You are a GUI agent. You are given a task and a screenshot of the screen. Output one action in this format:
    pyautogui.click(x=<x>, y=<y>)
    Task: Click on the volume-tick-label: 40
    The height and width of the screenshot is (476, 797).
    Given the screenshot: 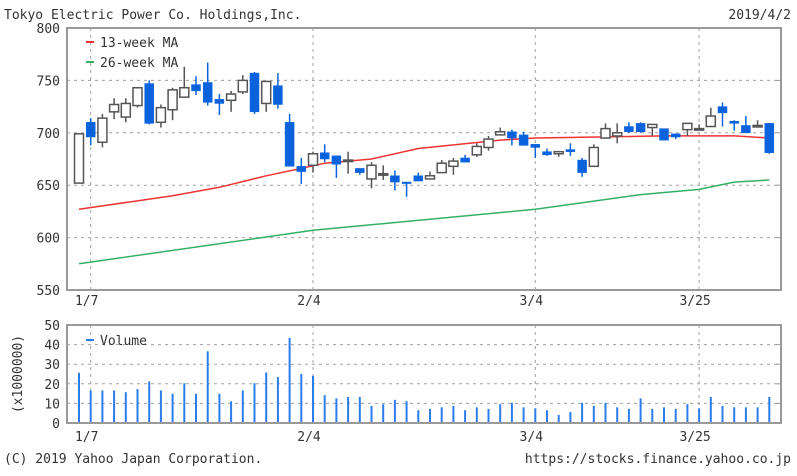 What is the action you would take?
    pyautogui.click(x=52, y=346)
    